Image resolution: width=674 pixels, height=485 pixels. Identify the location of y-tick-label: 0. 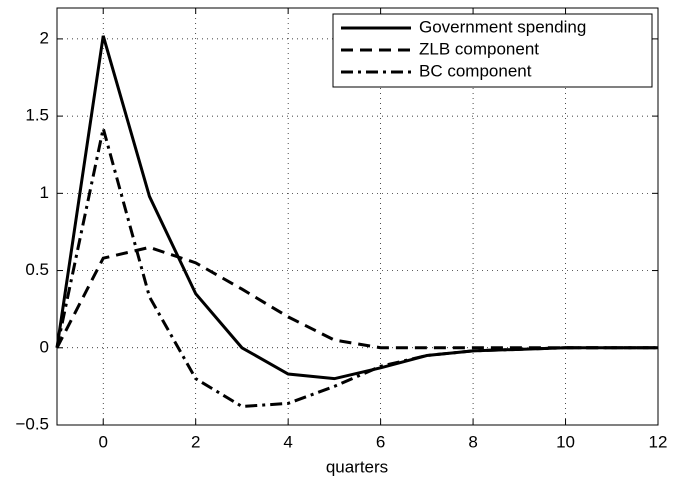
(44, 346).